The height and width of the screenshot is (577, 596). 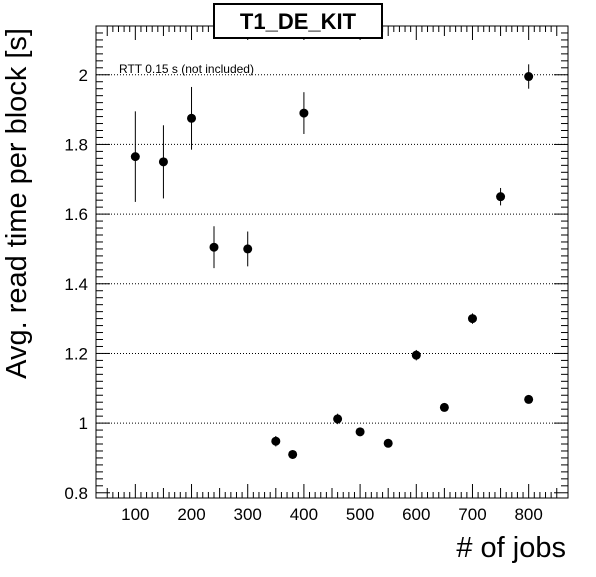 I want to click on x-tick-label: 700, so click(x=472, y=514).